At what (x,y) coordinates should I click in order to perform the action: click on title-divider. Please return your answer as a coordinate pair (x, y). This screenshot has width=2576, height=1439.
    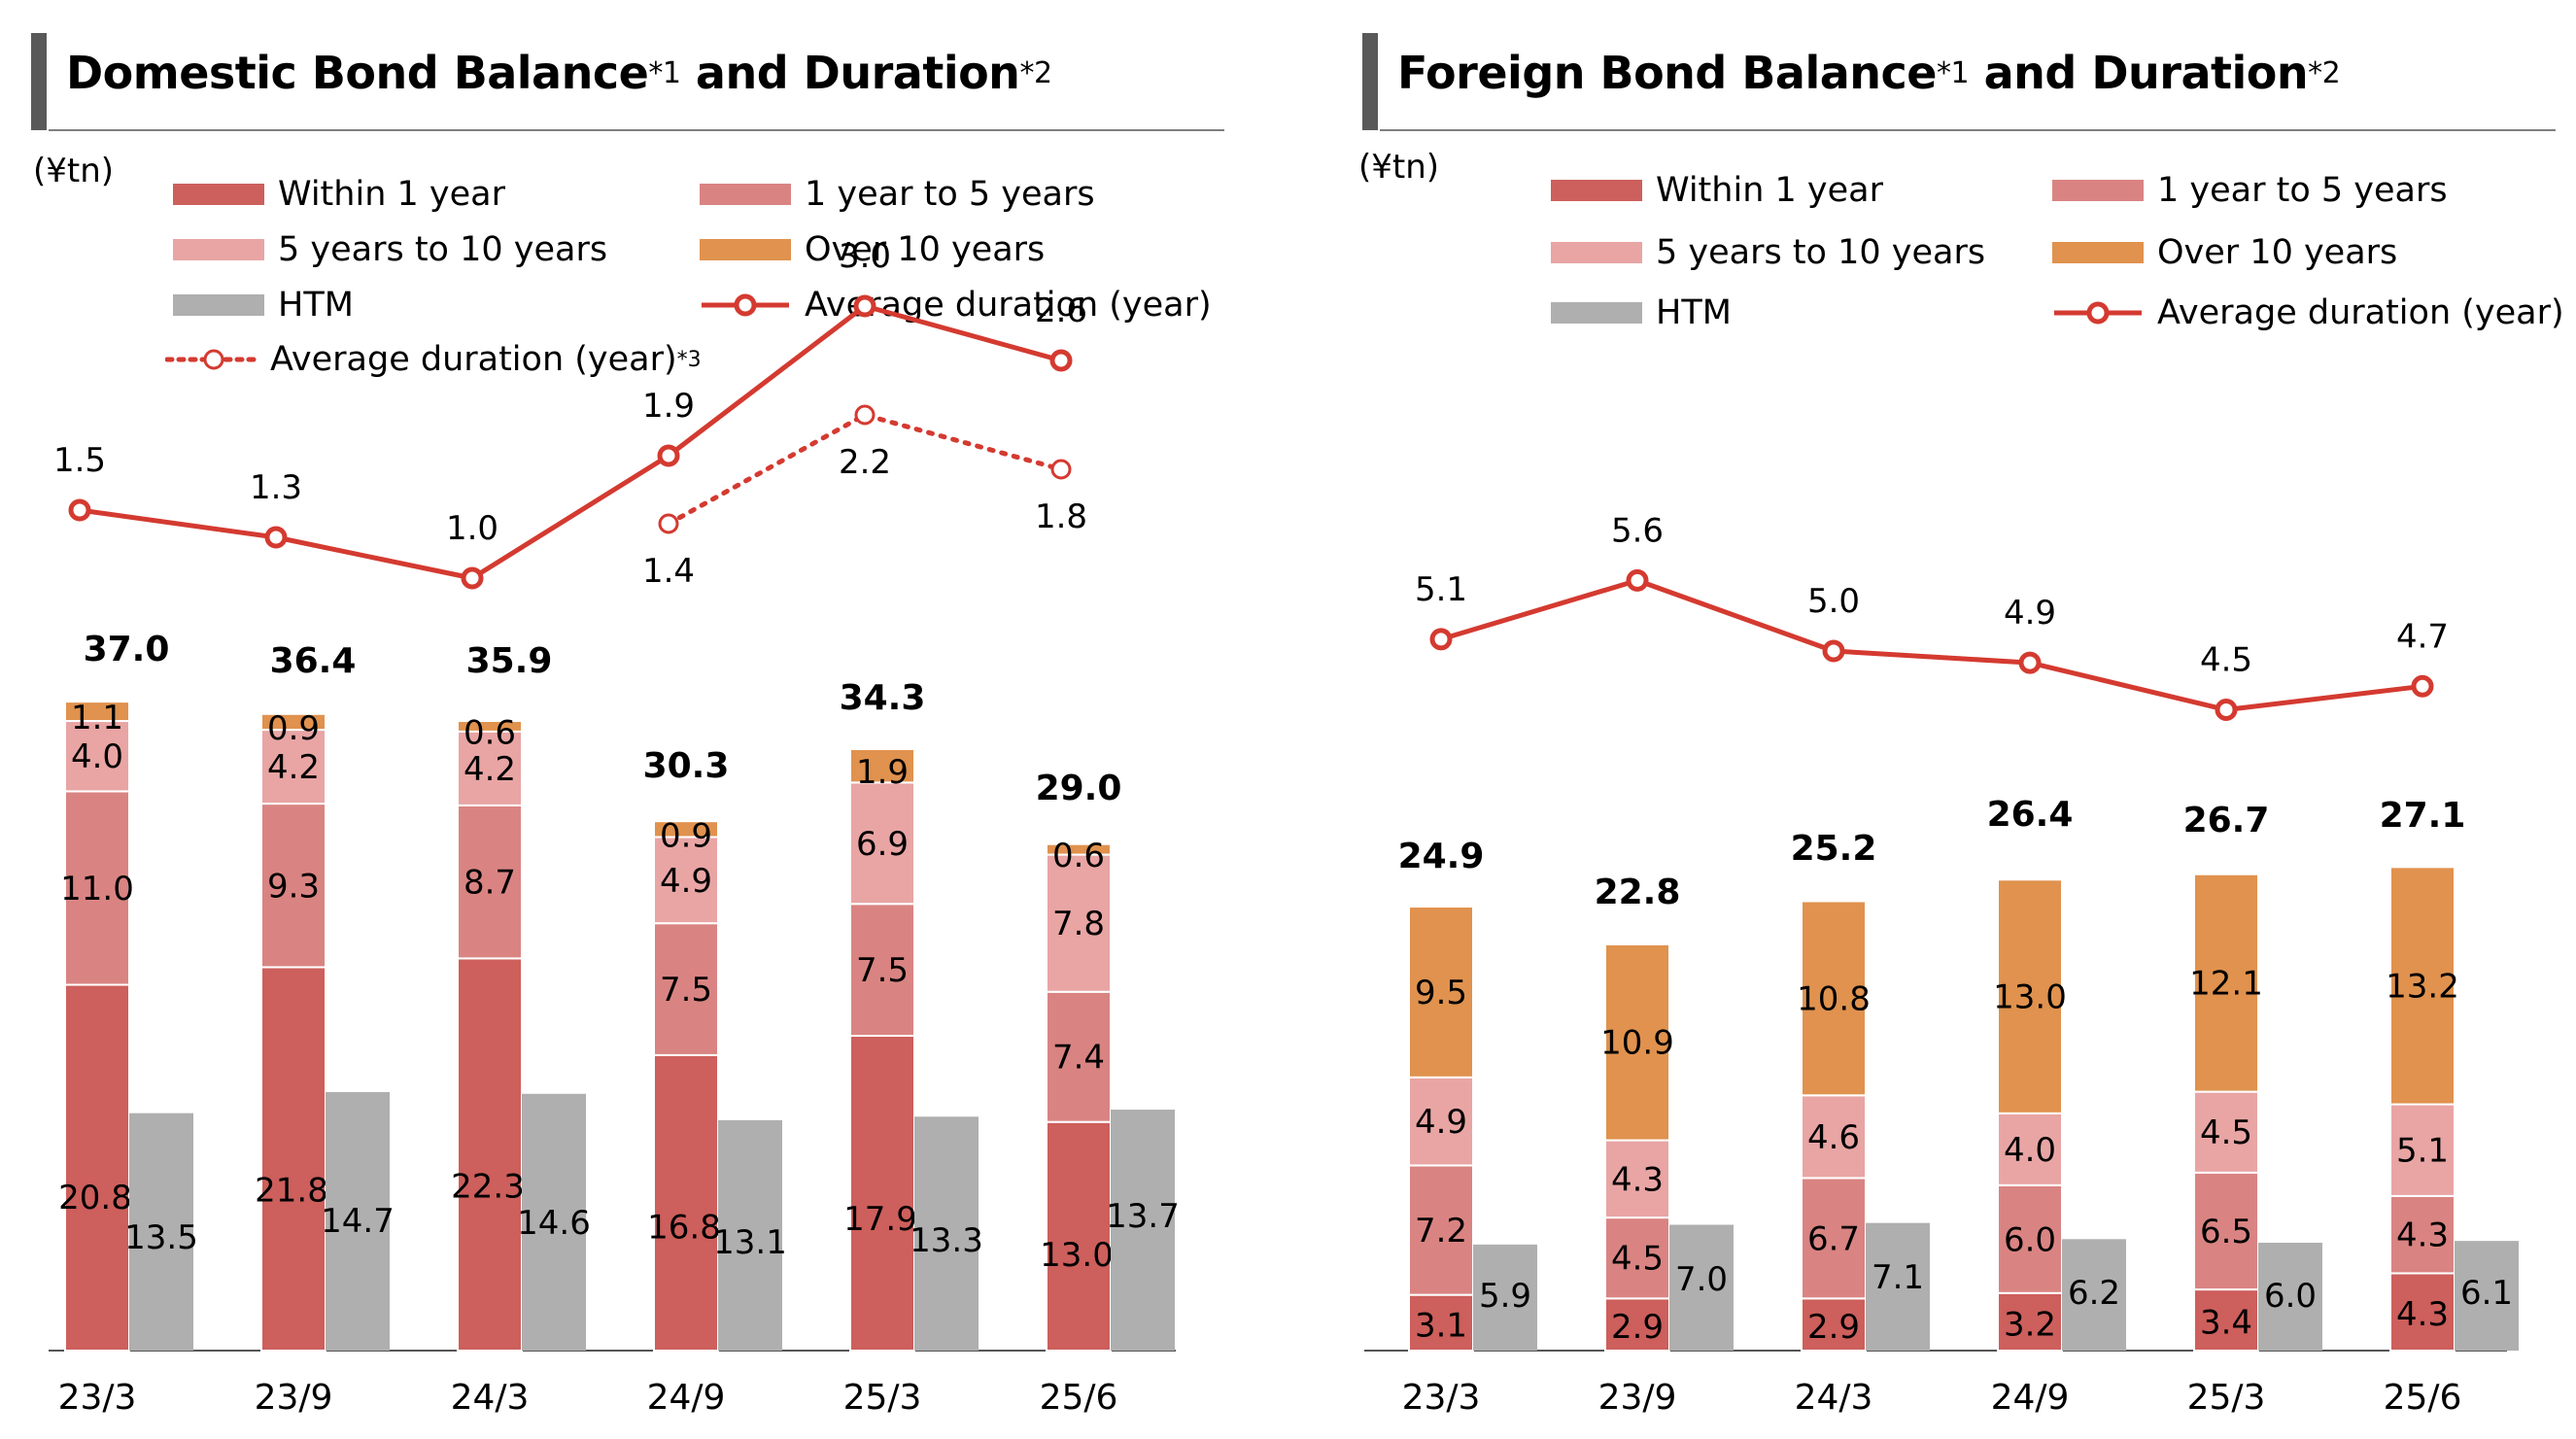
    Looking at the image, I should click on (1968, 130).